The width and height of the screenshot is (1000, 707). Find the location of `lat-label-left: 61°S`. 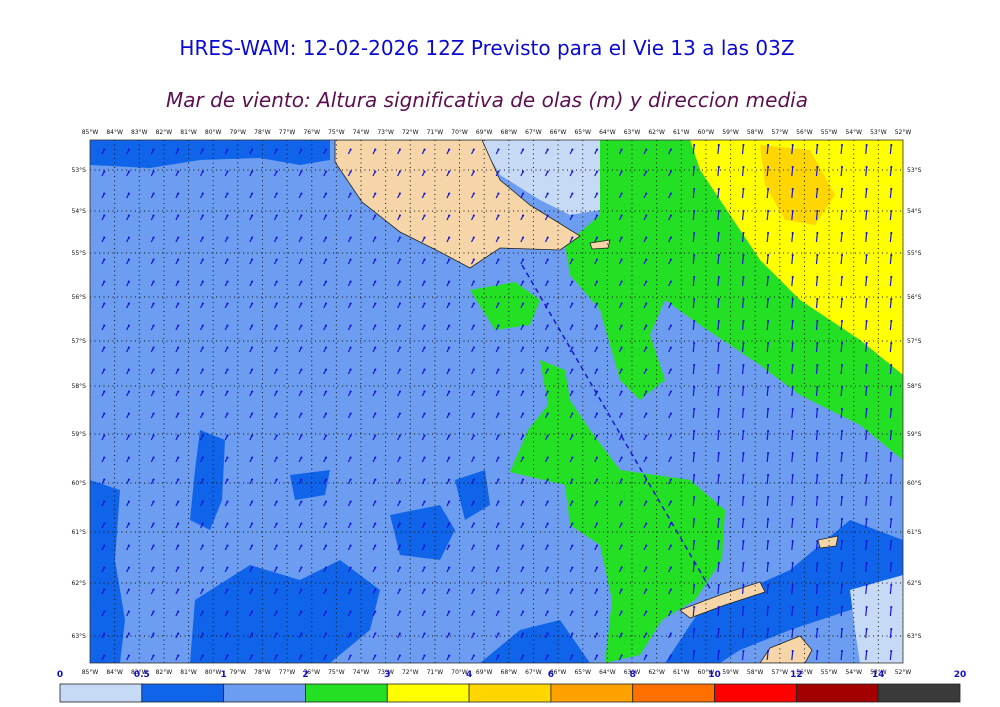

lat-label-left: 61°S is located at coordinates (79, 532).